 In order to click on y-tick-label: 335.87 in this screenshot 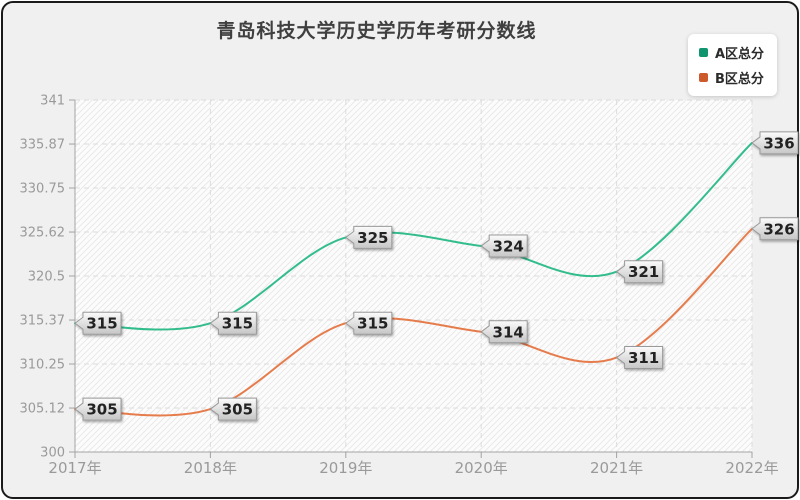, I will do `click(43, 145)`.